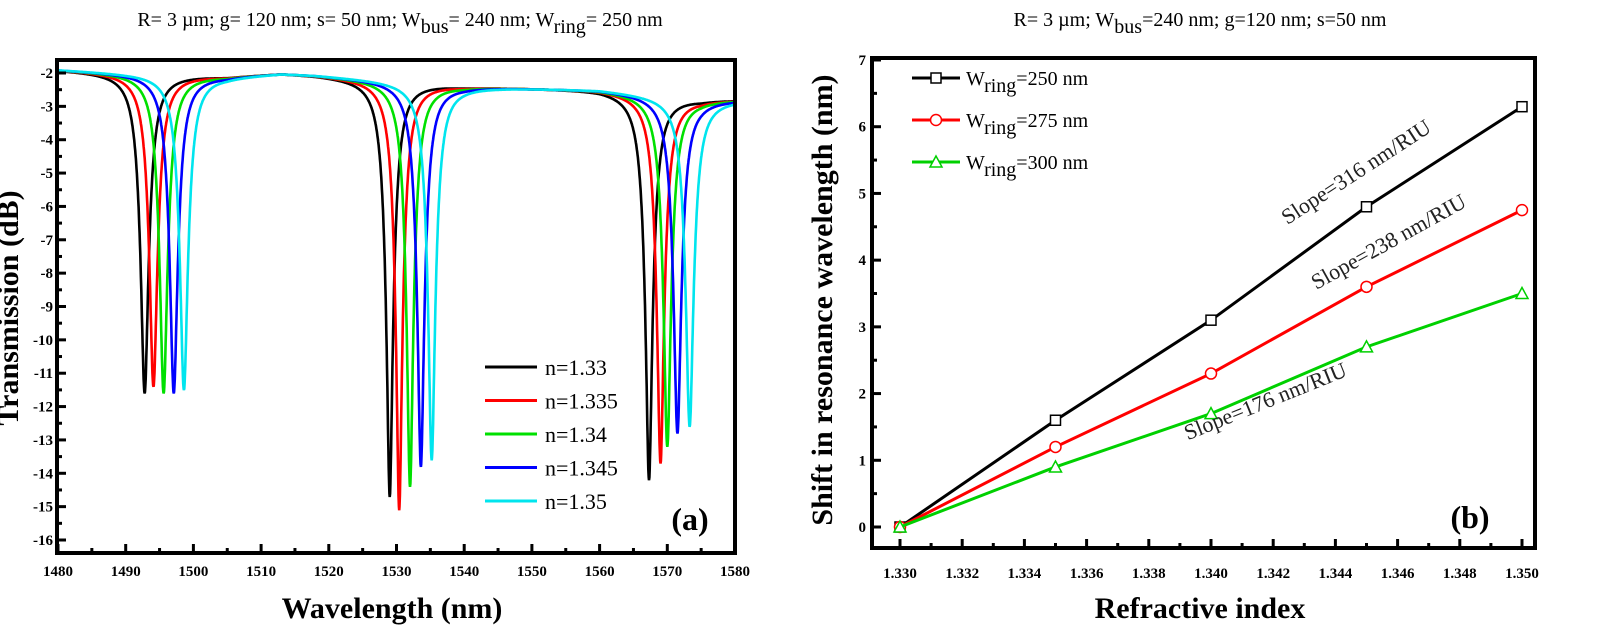 The height and width of the screenshot is (644, 1600). I want to click on x-tick-label: 1.338, so click(1149, 574).